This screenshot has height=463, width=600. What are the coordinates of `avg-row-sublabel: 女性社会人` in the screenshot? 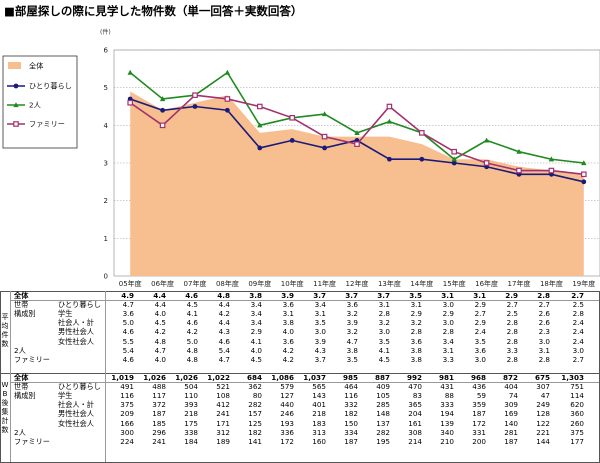 It's located at (76, 341).